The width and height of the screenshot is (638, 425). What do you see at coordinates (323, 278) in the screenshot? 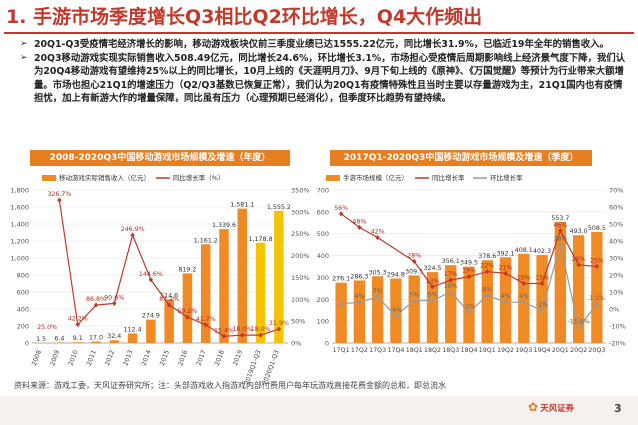
I see `y-tick-left: 300` at bounding box center [323, 278].